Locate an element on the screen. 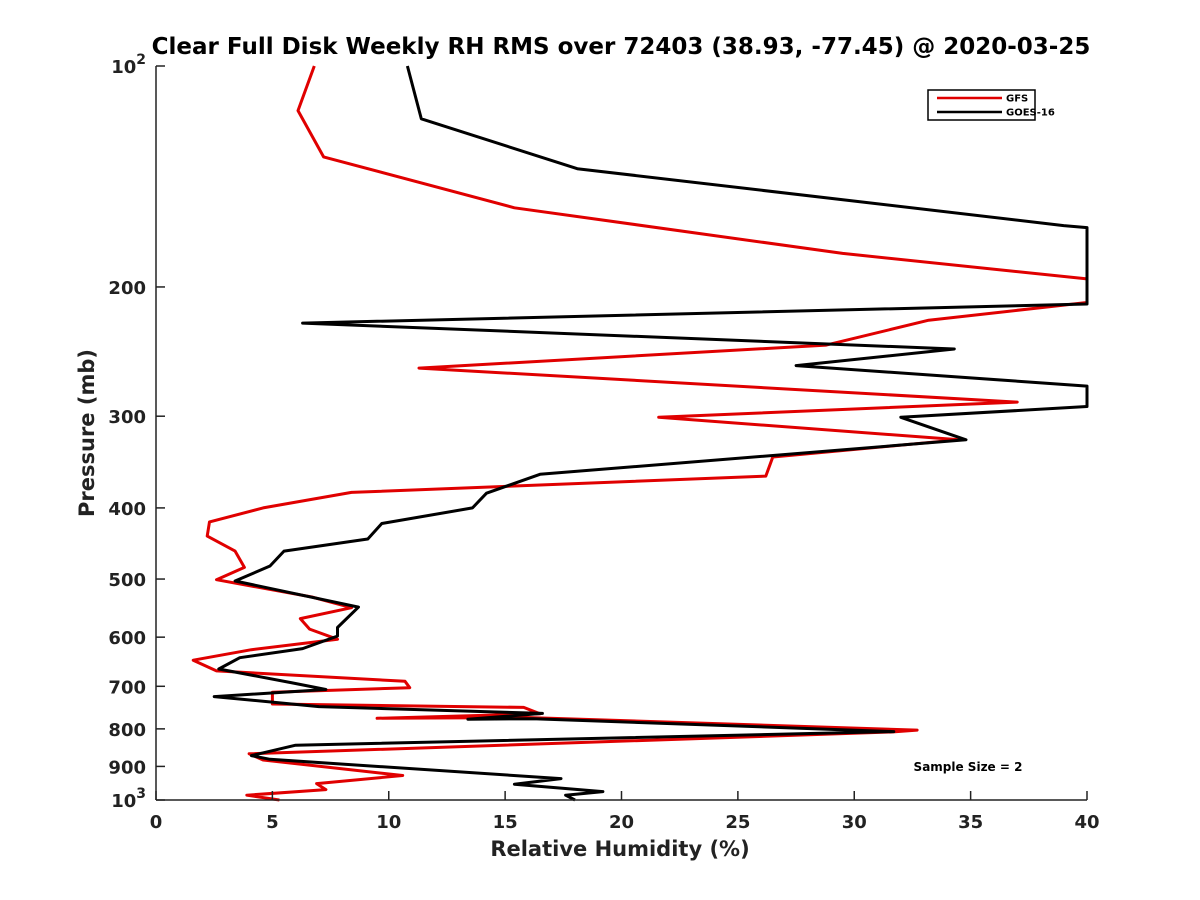  legend-box is located at coordinates (981, 105).